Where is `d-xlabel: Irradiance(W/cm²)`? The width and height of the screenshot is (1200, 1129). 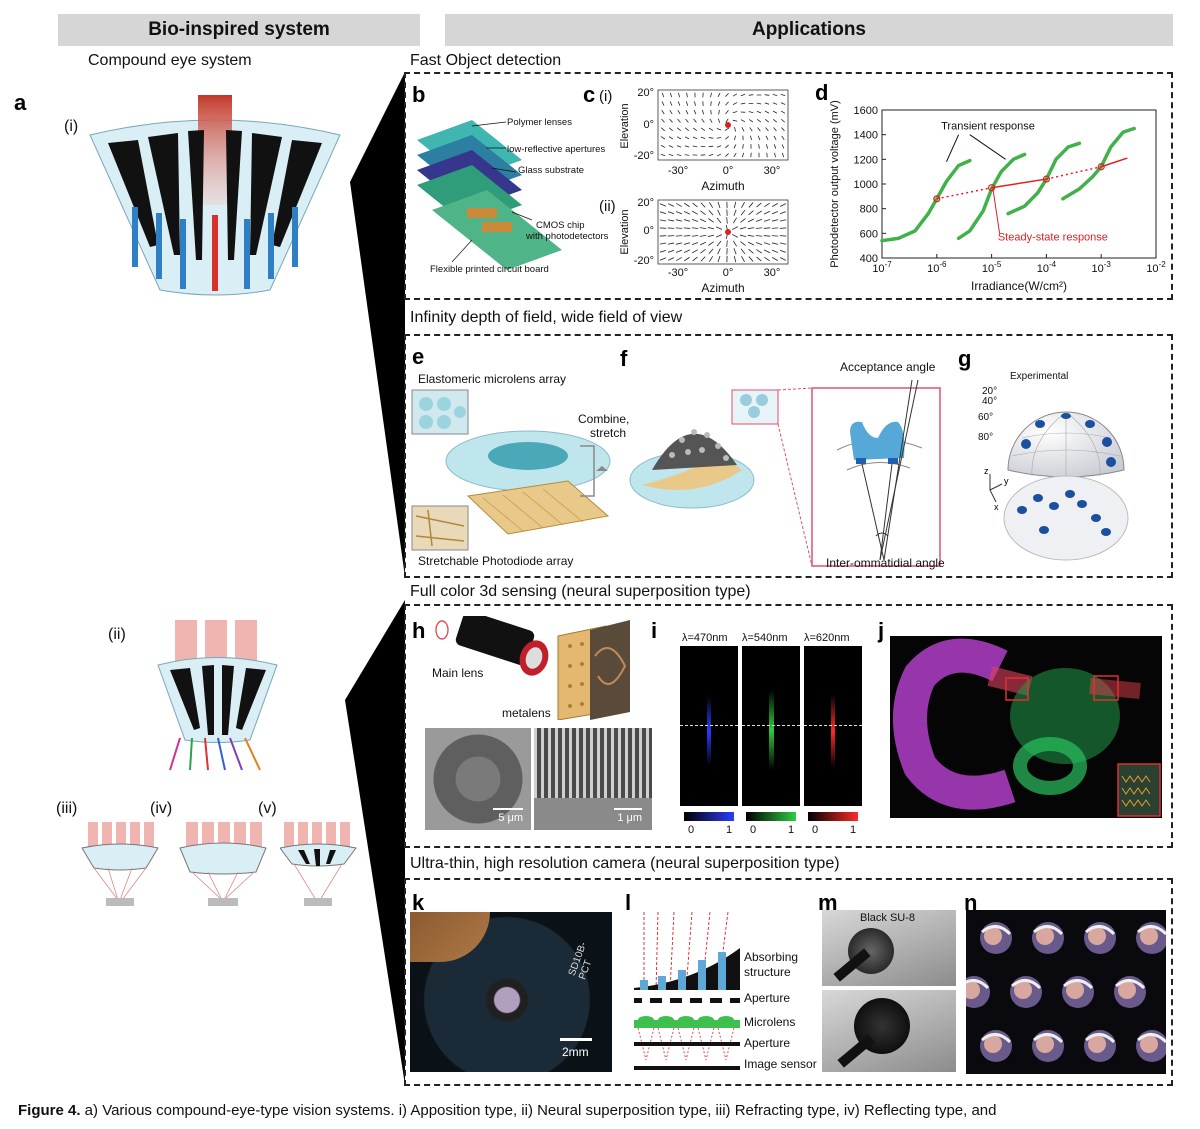 d-xlabel: Irradiance(W/cm²) is located at coordinates (1019, 286).